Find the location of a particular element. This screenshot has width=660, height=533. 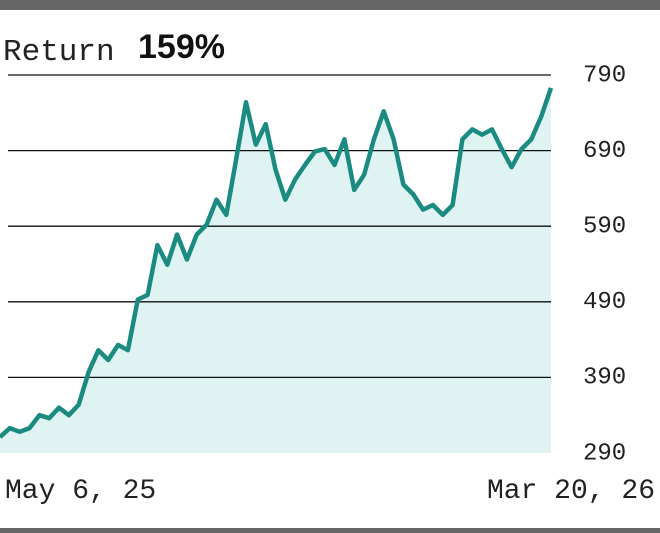

x-tick-label: May 6, 25 is located at coordinates (80, 491).